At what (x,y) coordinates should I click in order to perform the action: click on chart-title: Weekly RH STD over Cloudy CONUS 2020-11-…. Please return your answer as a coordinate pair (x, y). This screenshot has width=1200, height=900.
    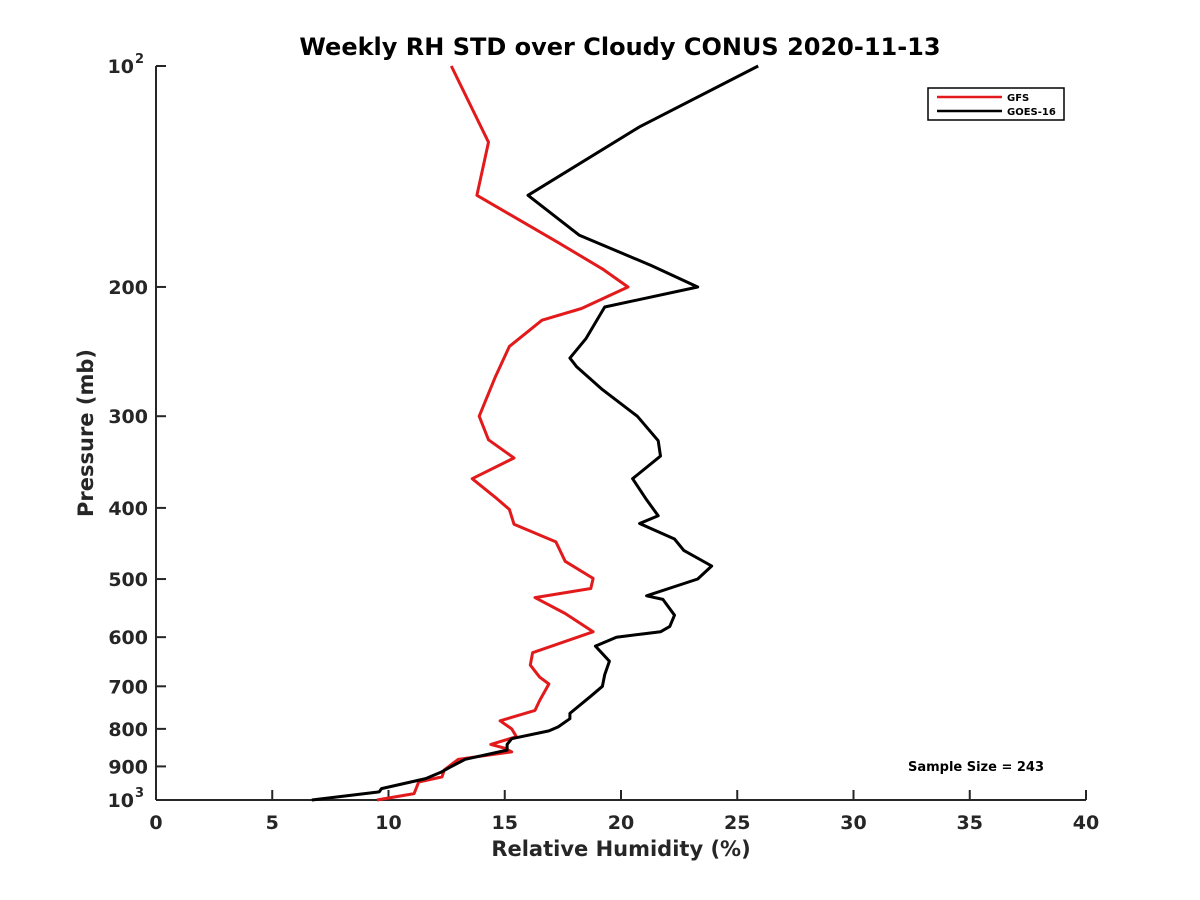
    Looking at the image, I should click on (619, 47).